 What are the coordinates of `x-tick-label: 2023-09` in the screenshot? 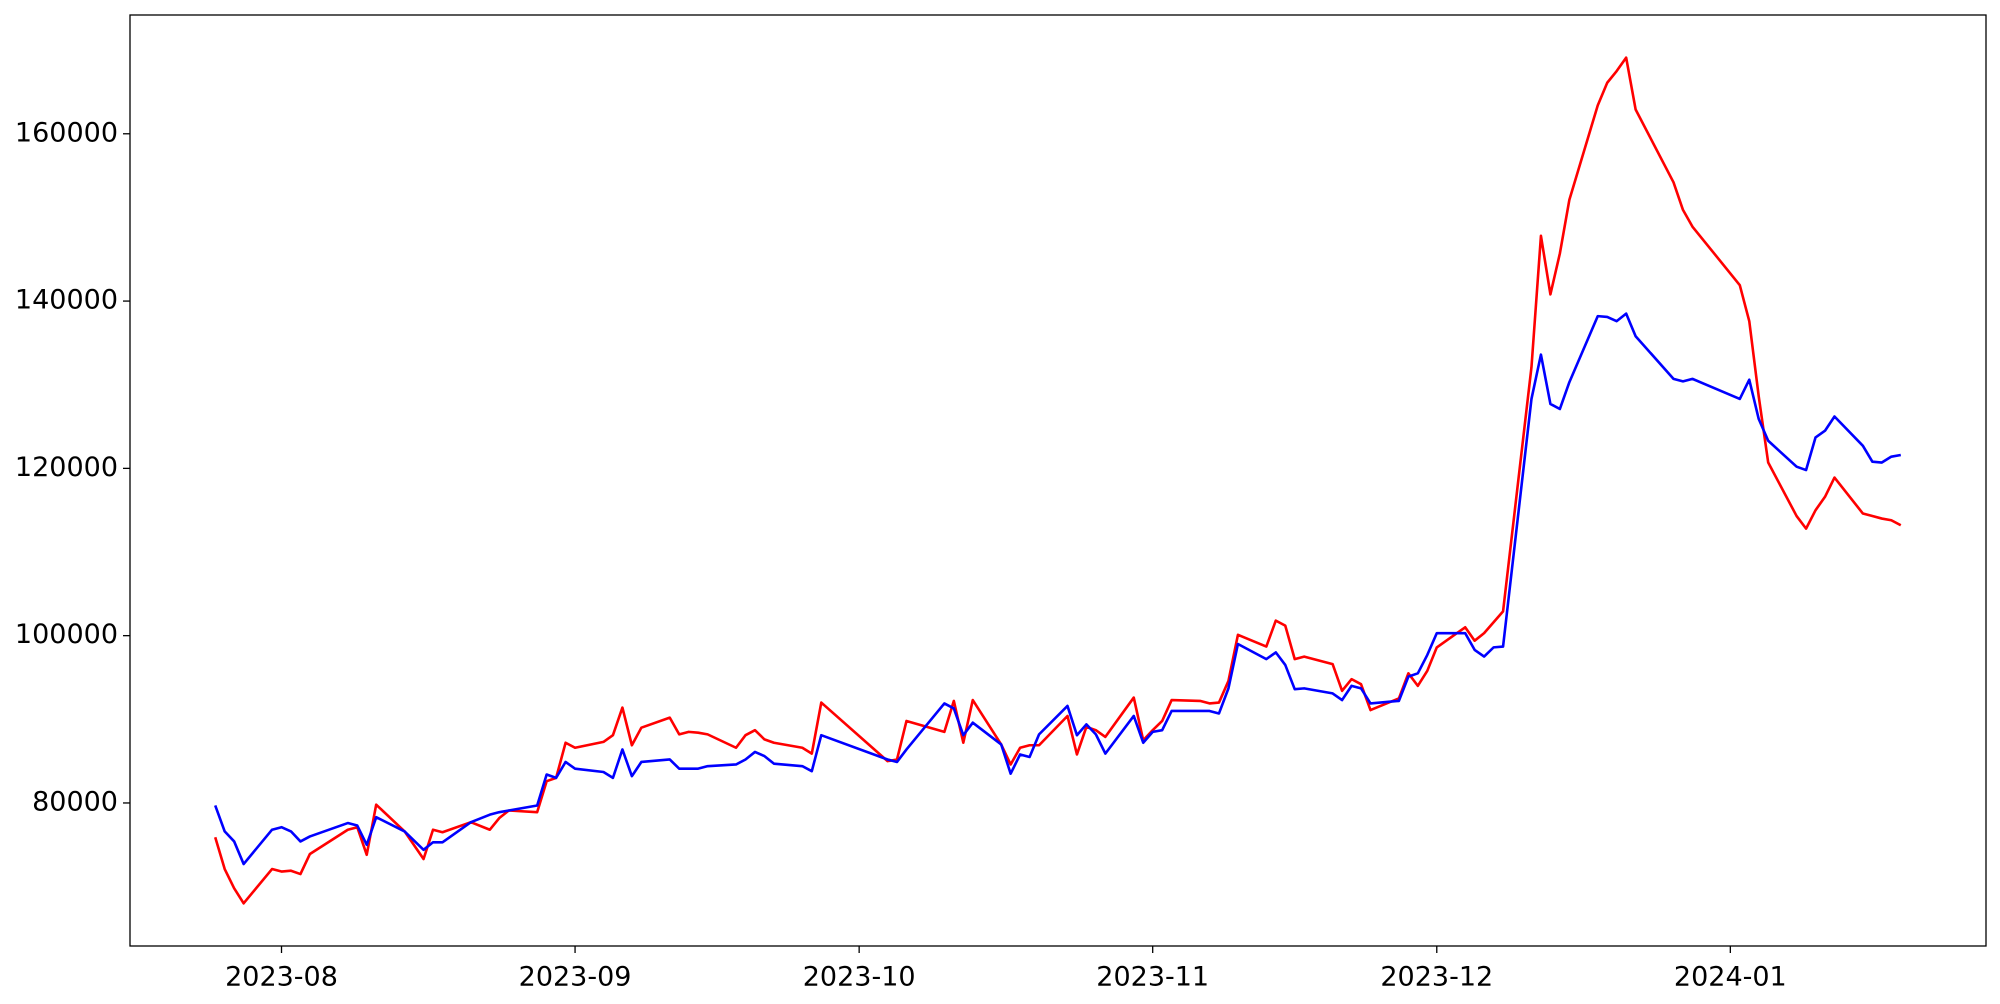 It's located at (575, 977).